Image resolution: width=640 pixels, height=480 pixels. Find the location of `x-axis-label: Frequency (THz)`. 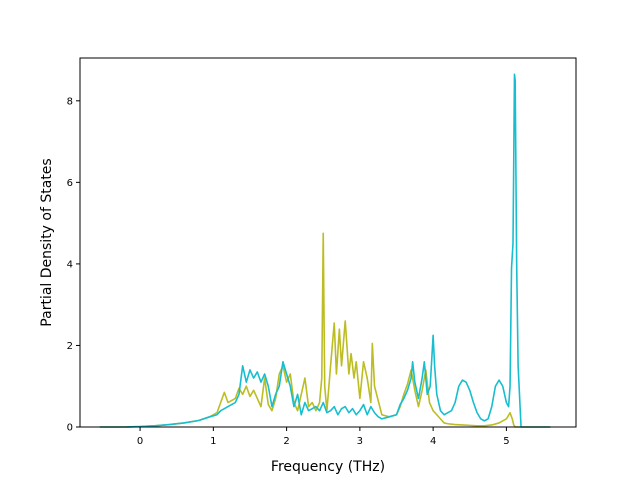

x-axis-label: Frequency (THz) is located at coordinates (328, 467).